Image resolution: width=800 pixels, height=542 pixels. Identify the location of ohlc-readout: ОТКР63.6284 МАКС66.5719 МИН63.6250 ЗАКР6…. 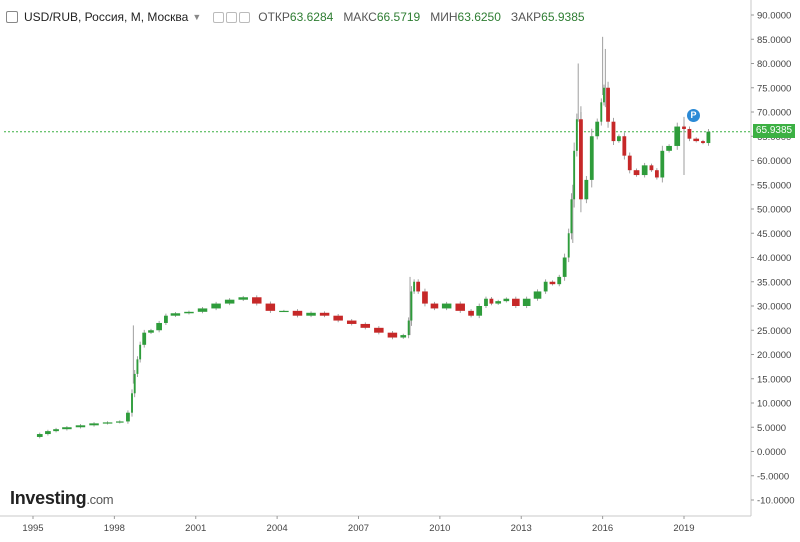
(421, 17).